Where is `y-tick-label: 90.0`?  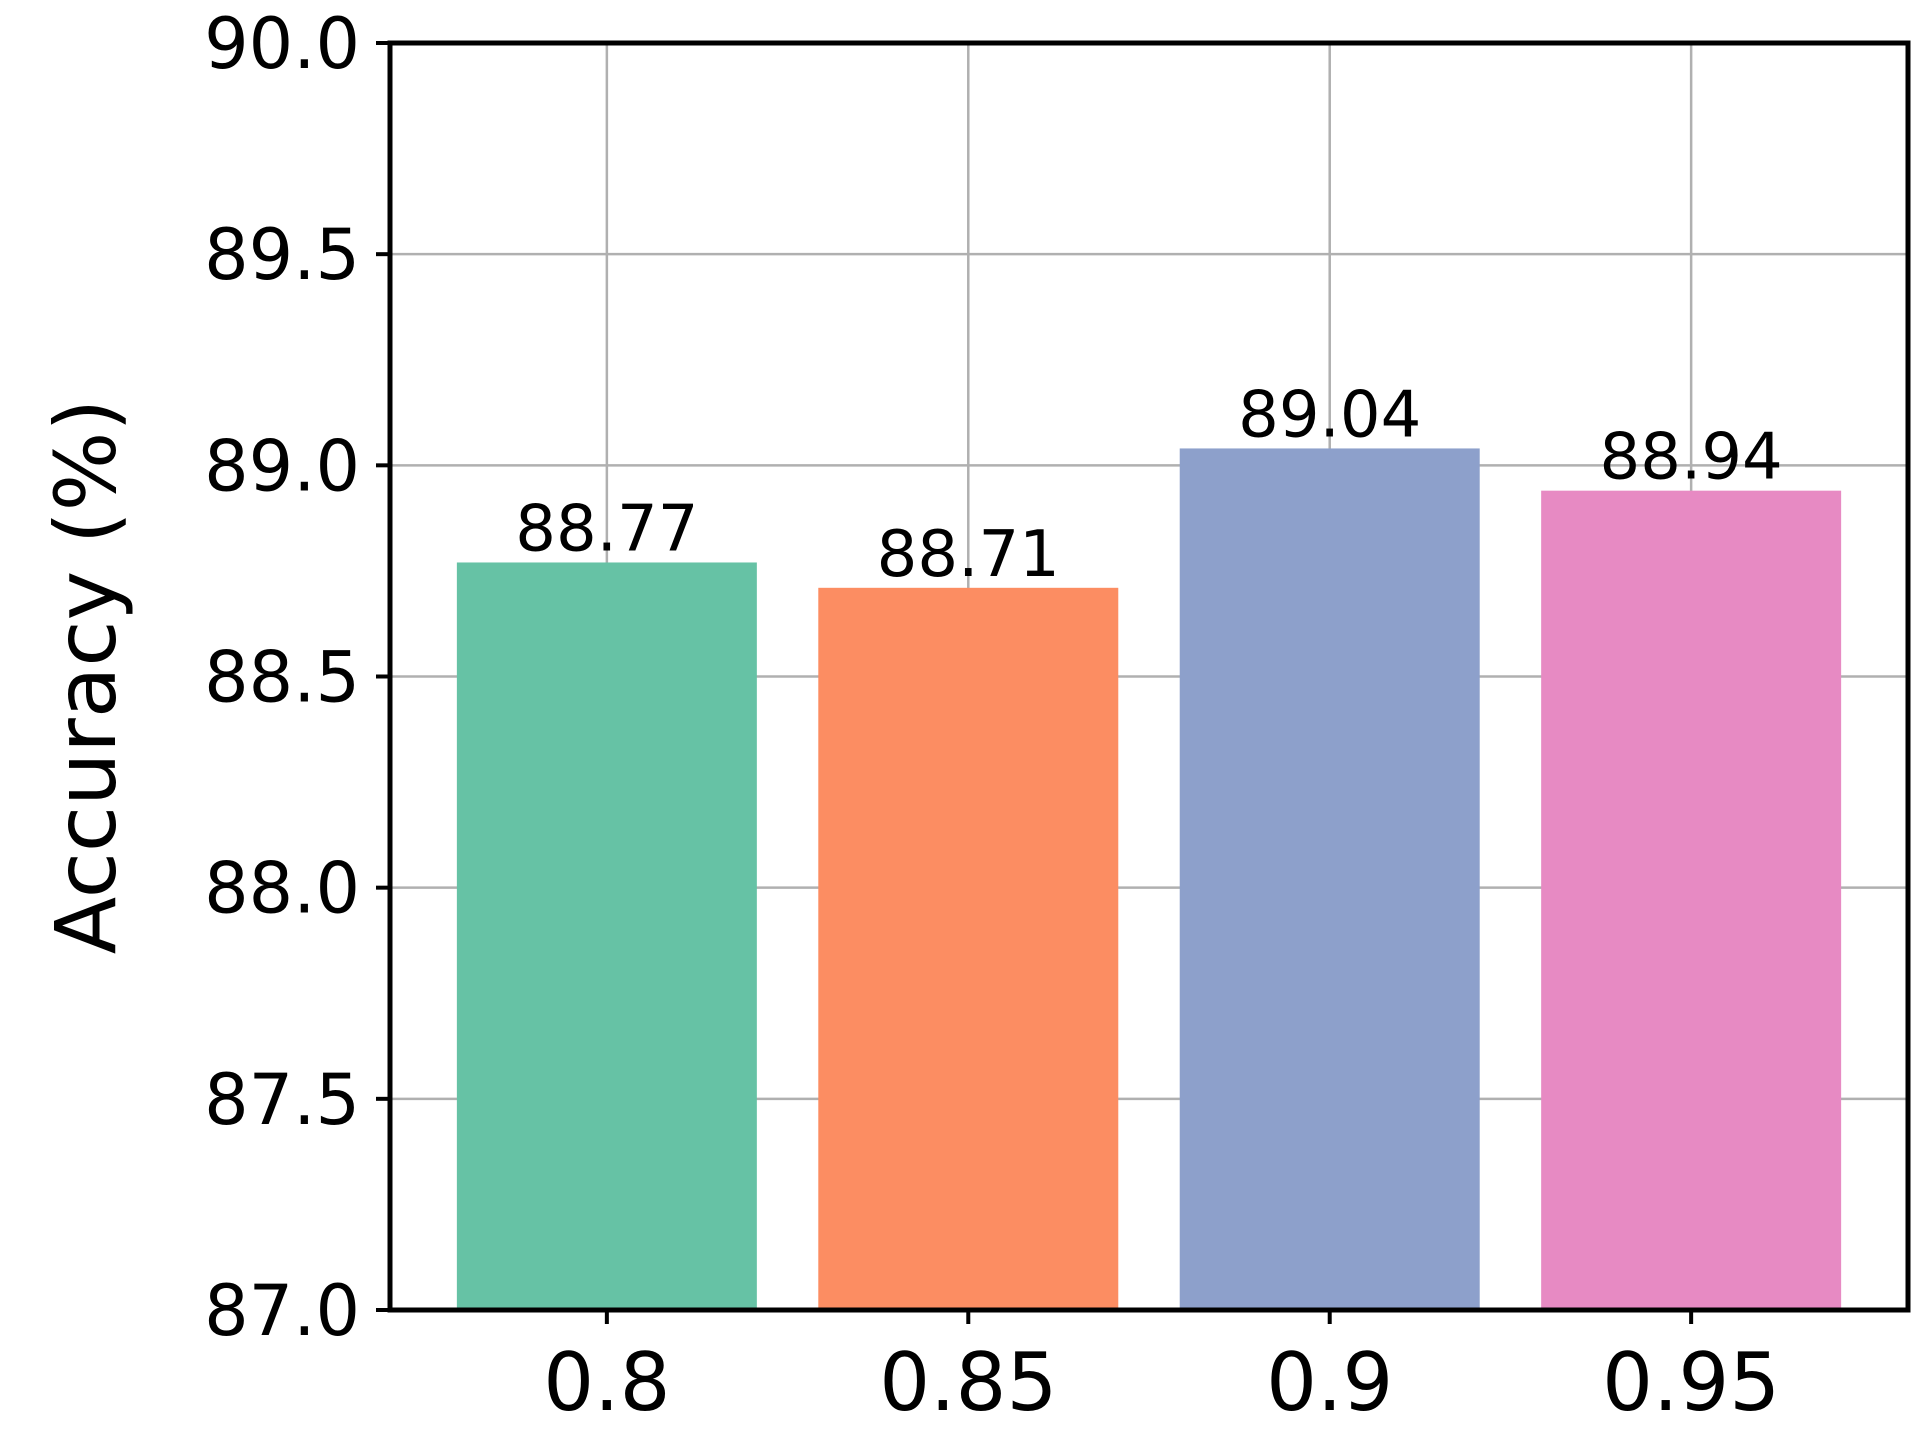
y-tick-label: 90.0 is located at coordinates (282, 44).